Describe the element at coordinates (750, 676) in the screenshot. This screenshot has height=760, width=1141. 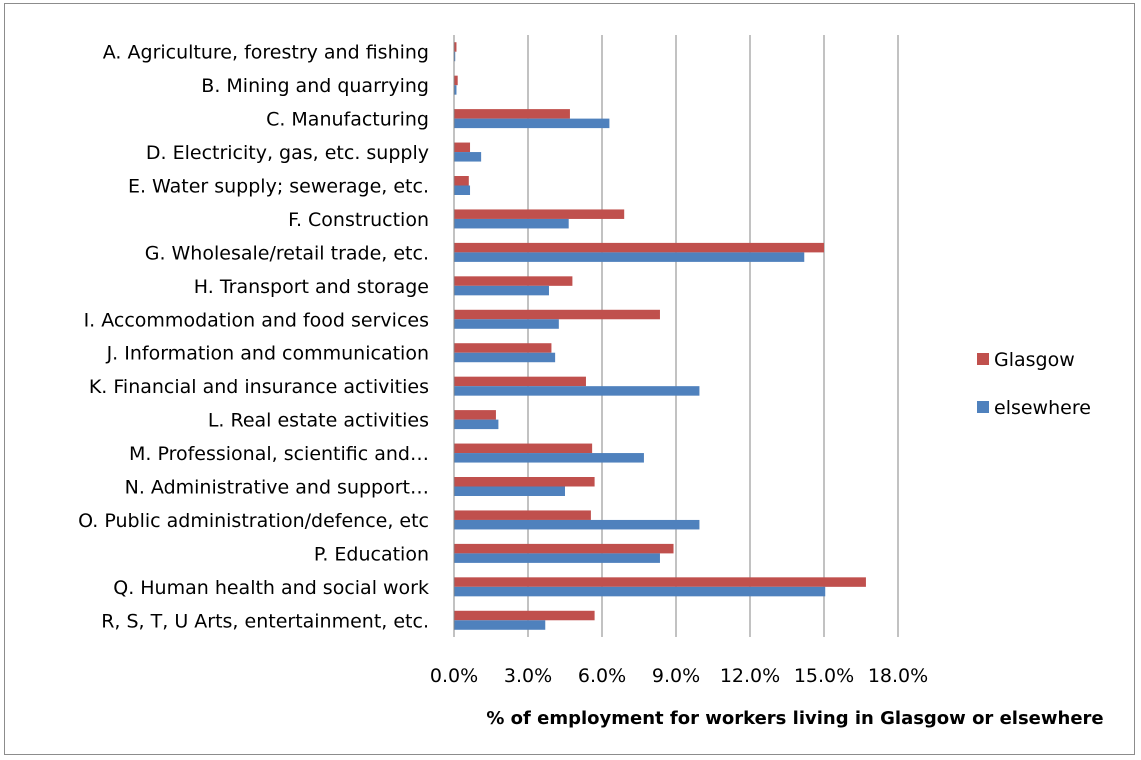
I see `x-tick-label: 12.0%` at that location.